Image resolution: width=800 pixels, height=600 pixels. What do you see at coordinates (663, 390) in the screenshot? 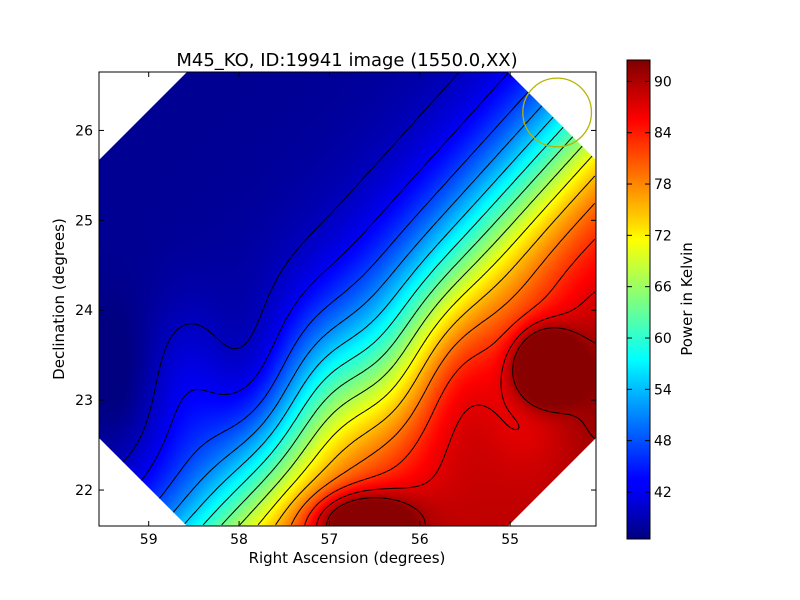
I see `colorbar-tick-label: 54` at bounding box center [663, 390].